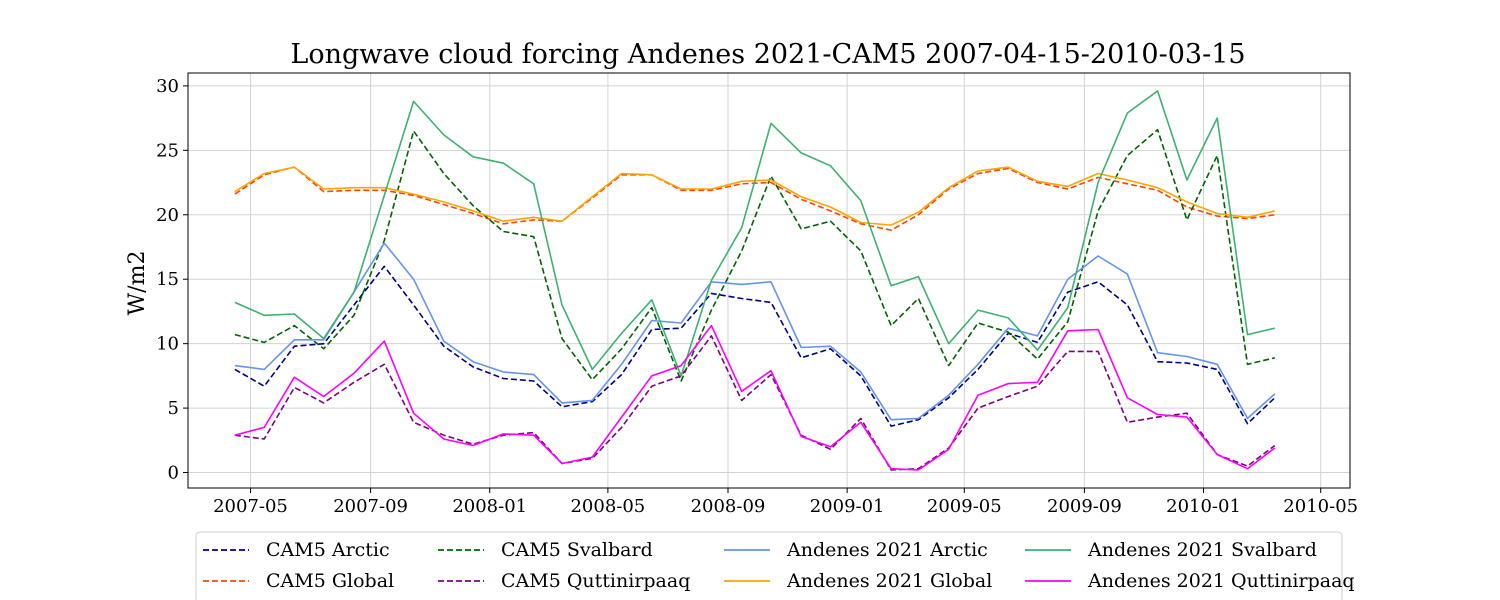 The width and height of the screenshot is (1500, 600). I want to click on x-tick-label: 2008-05, so click(607, 506).